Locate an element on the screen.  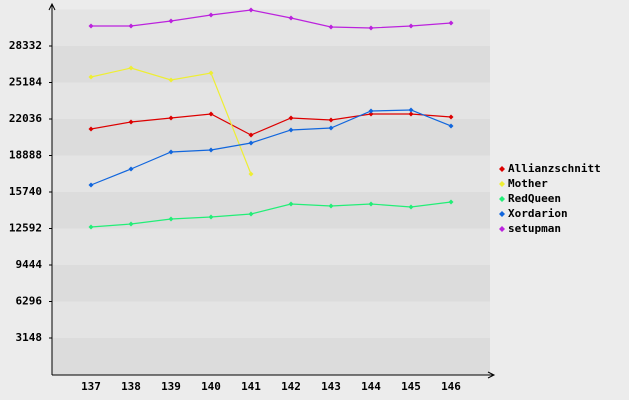
y-tick-label: 15740 is located at coordinates (25, 191).